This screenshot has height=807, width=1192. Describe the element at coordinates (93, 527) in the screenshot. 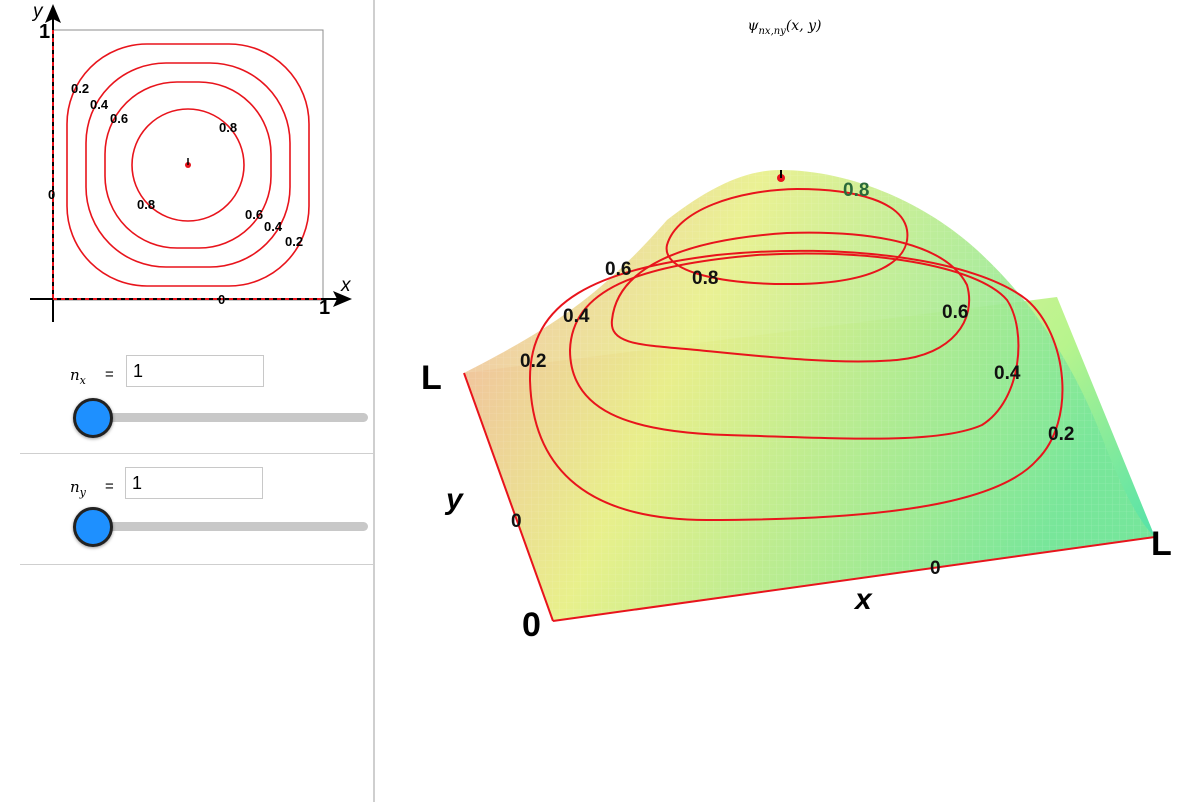

I see `ny-slider-handle` at that location.